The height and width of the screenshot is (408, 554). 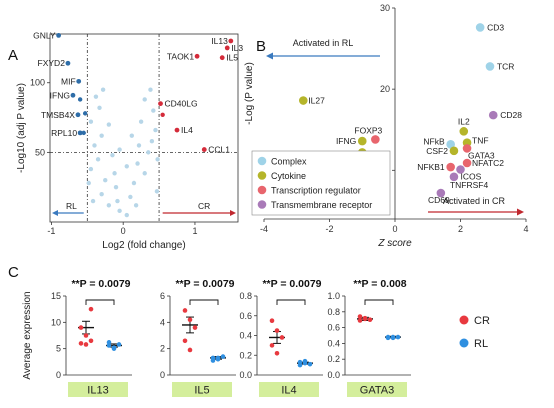 I want to click on upstream-legend-label-tm: Transmembrane receptor, so click(x=321, y=205).